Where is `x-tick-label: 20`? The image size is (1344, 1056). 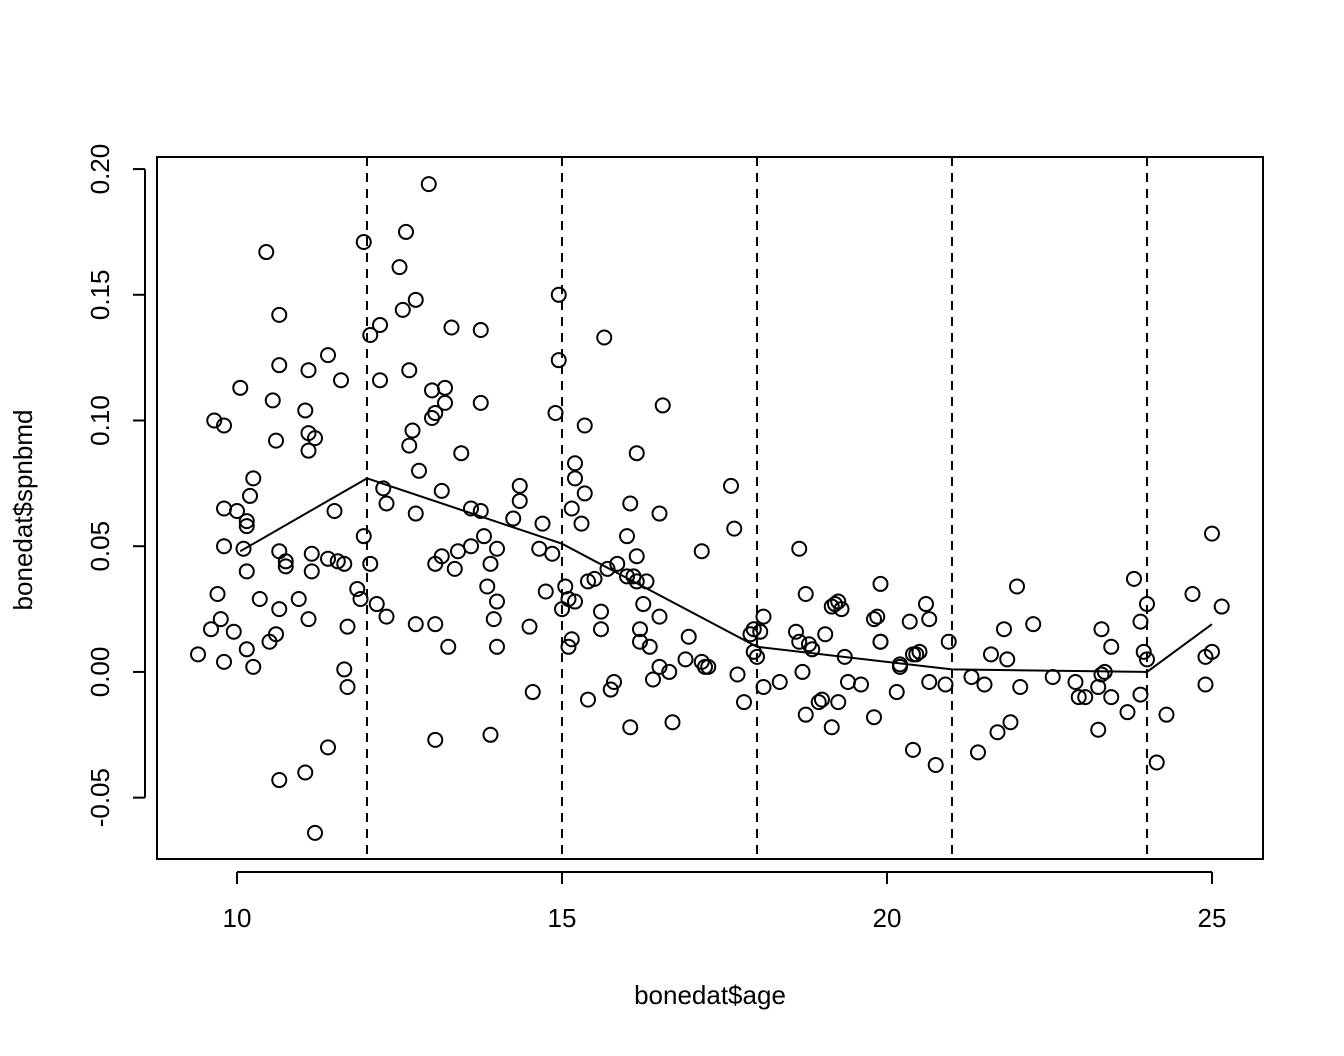 x-tick-label: 20 is located at coordinates (887, 918).